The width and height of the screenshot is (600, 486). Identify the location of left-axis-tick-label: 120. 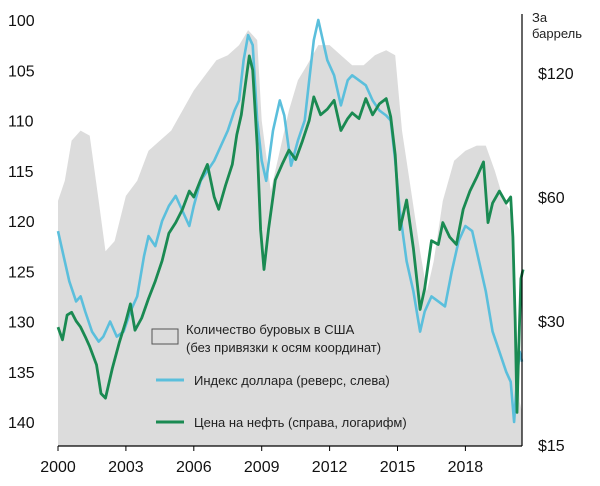
(21, 222).